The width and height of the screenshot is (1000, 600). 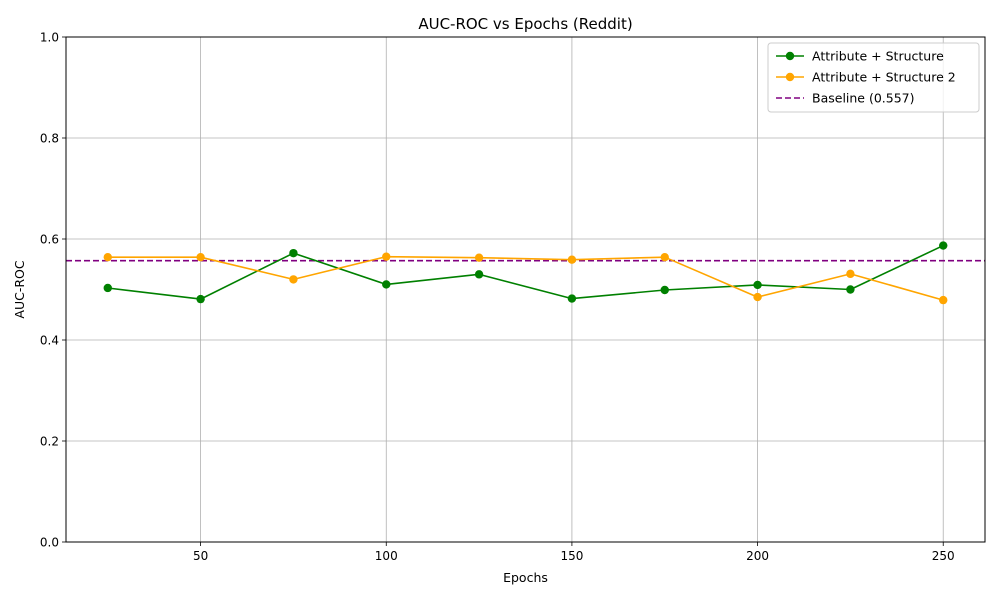 I want to click on y-tick-label: 1.0, so click(x=49, y=38).